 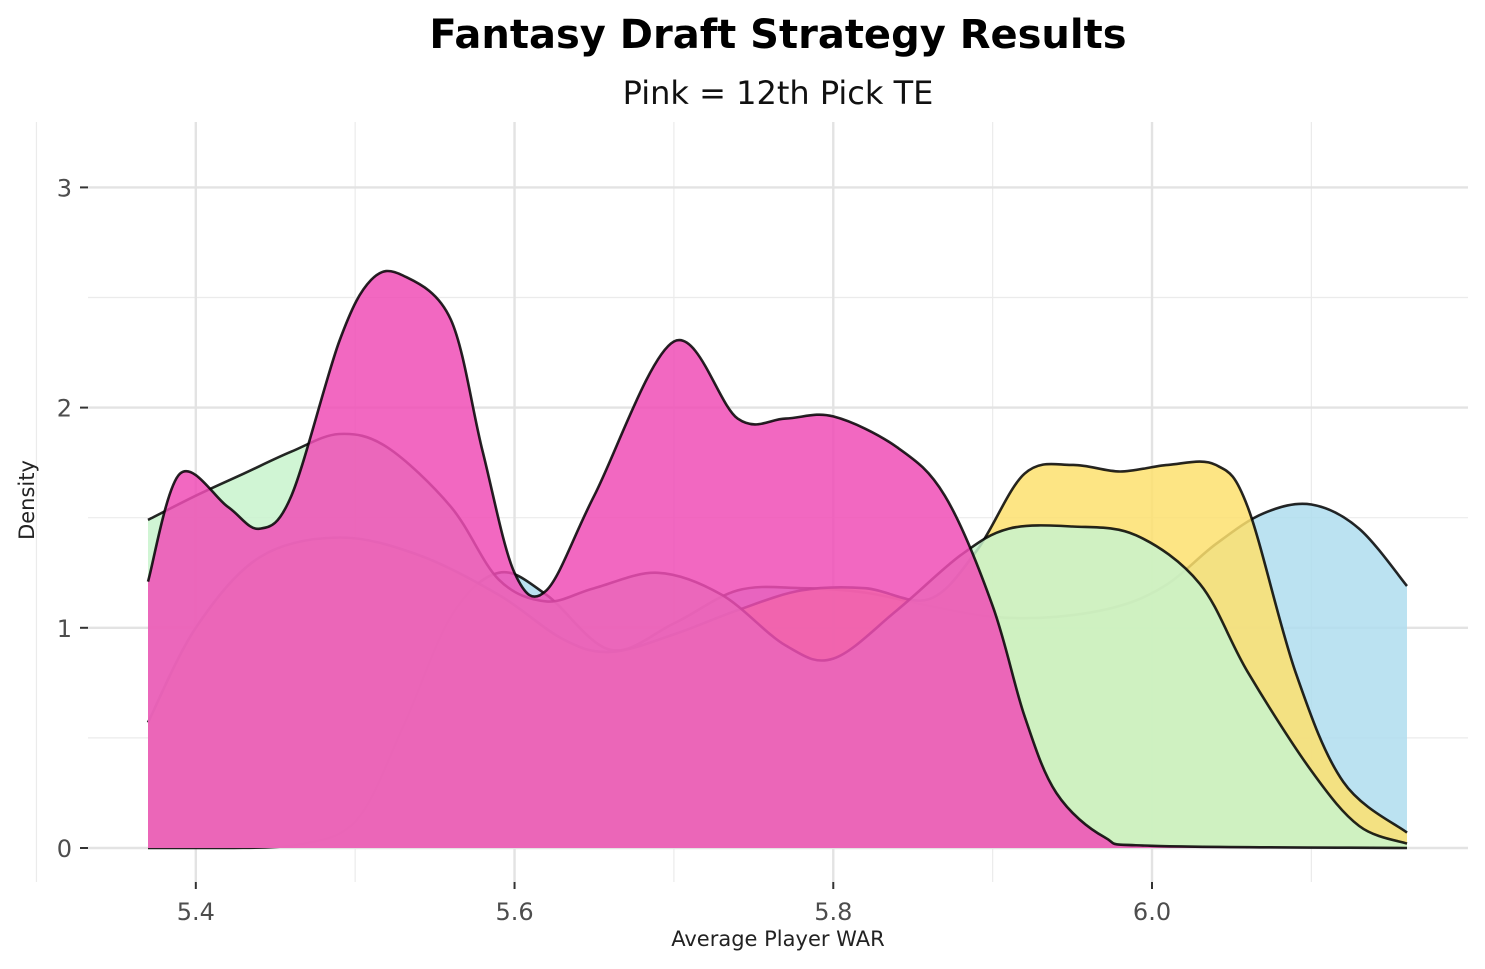 I want to click on y-tick-label: 1, so click(x=64, y=629).